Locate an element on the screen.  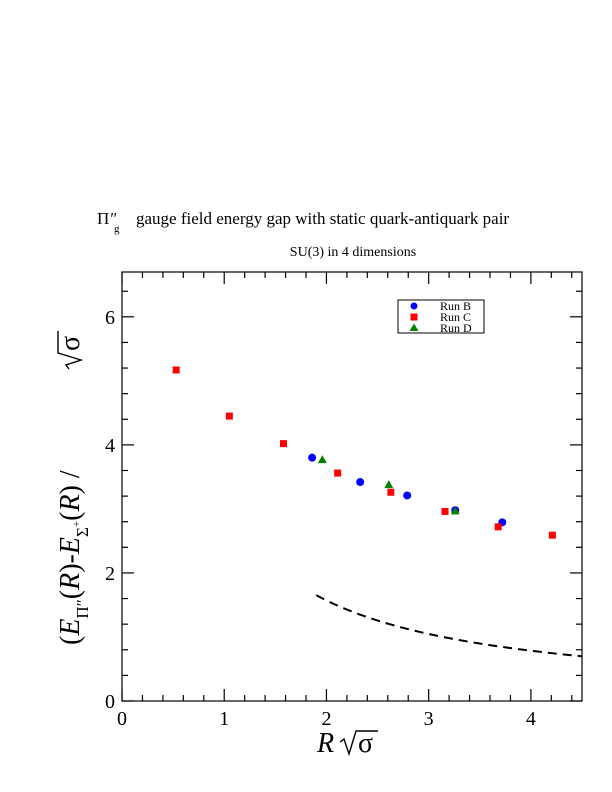
title-symbol-prime: ″ is located at coordinates (113, 218).